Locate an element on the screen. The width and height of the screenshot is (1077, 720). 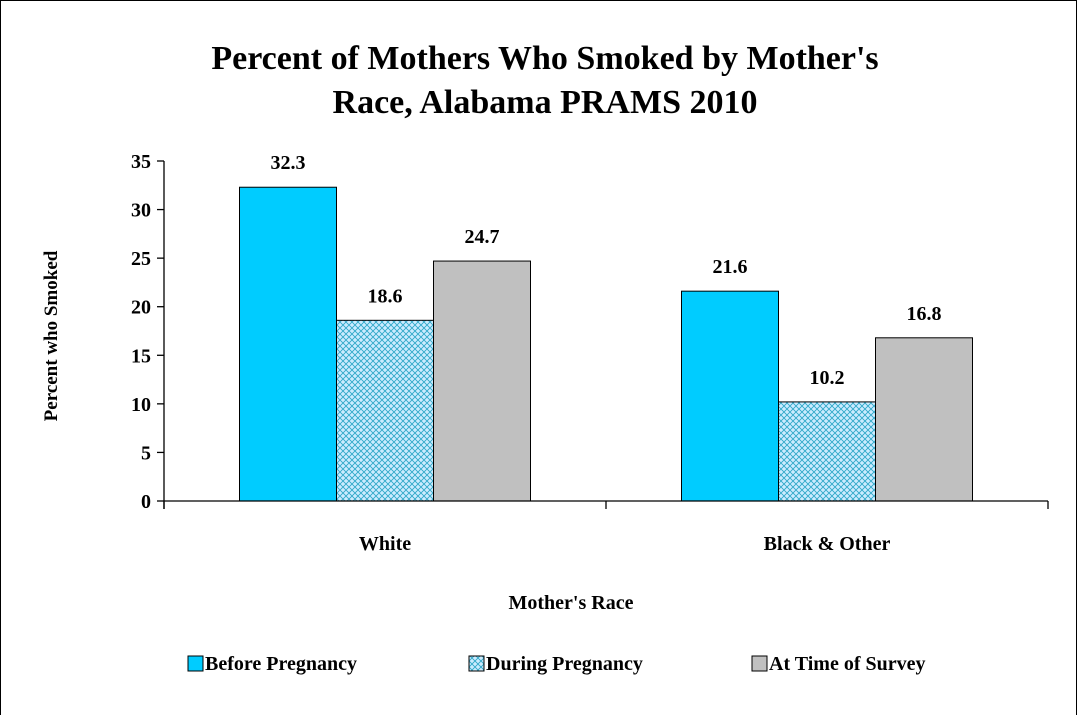
bar-black-other-during-pregnancy is located at coordinates (827, 451).